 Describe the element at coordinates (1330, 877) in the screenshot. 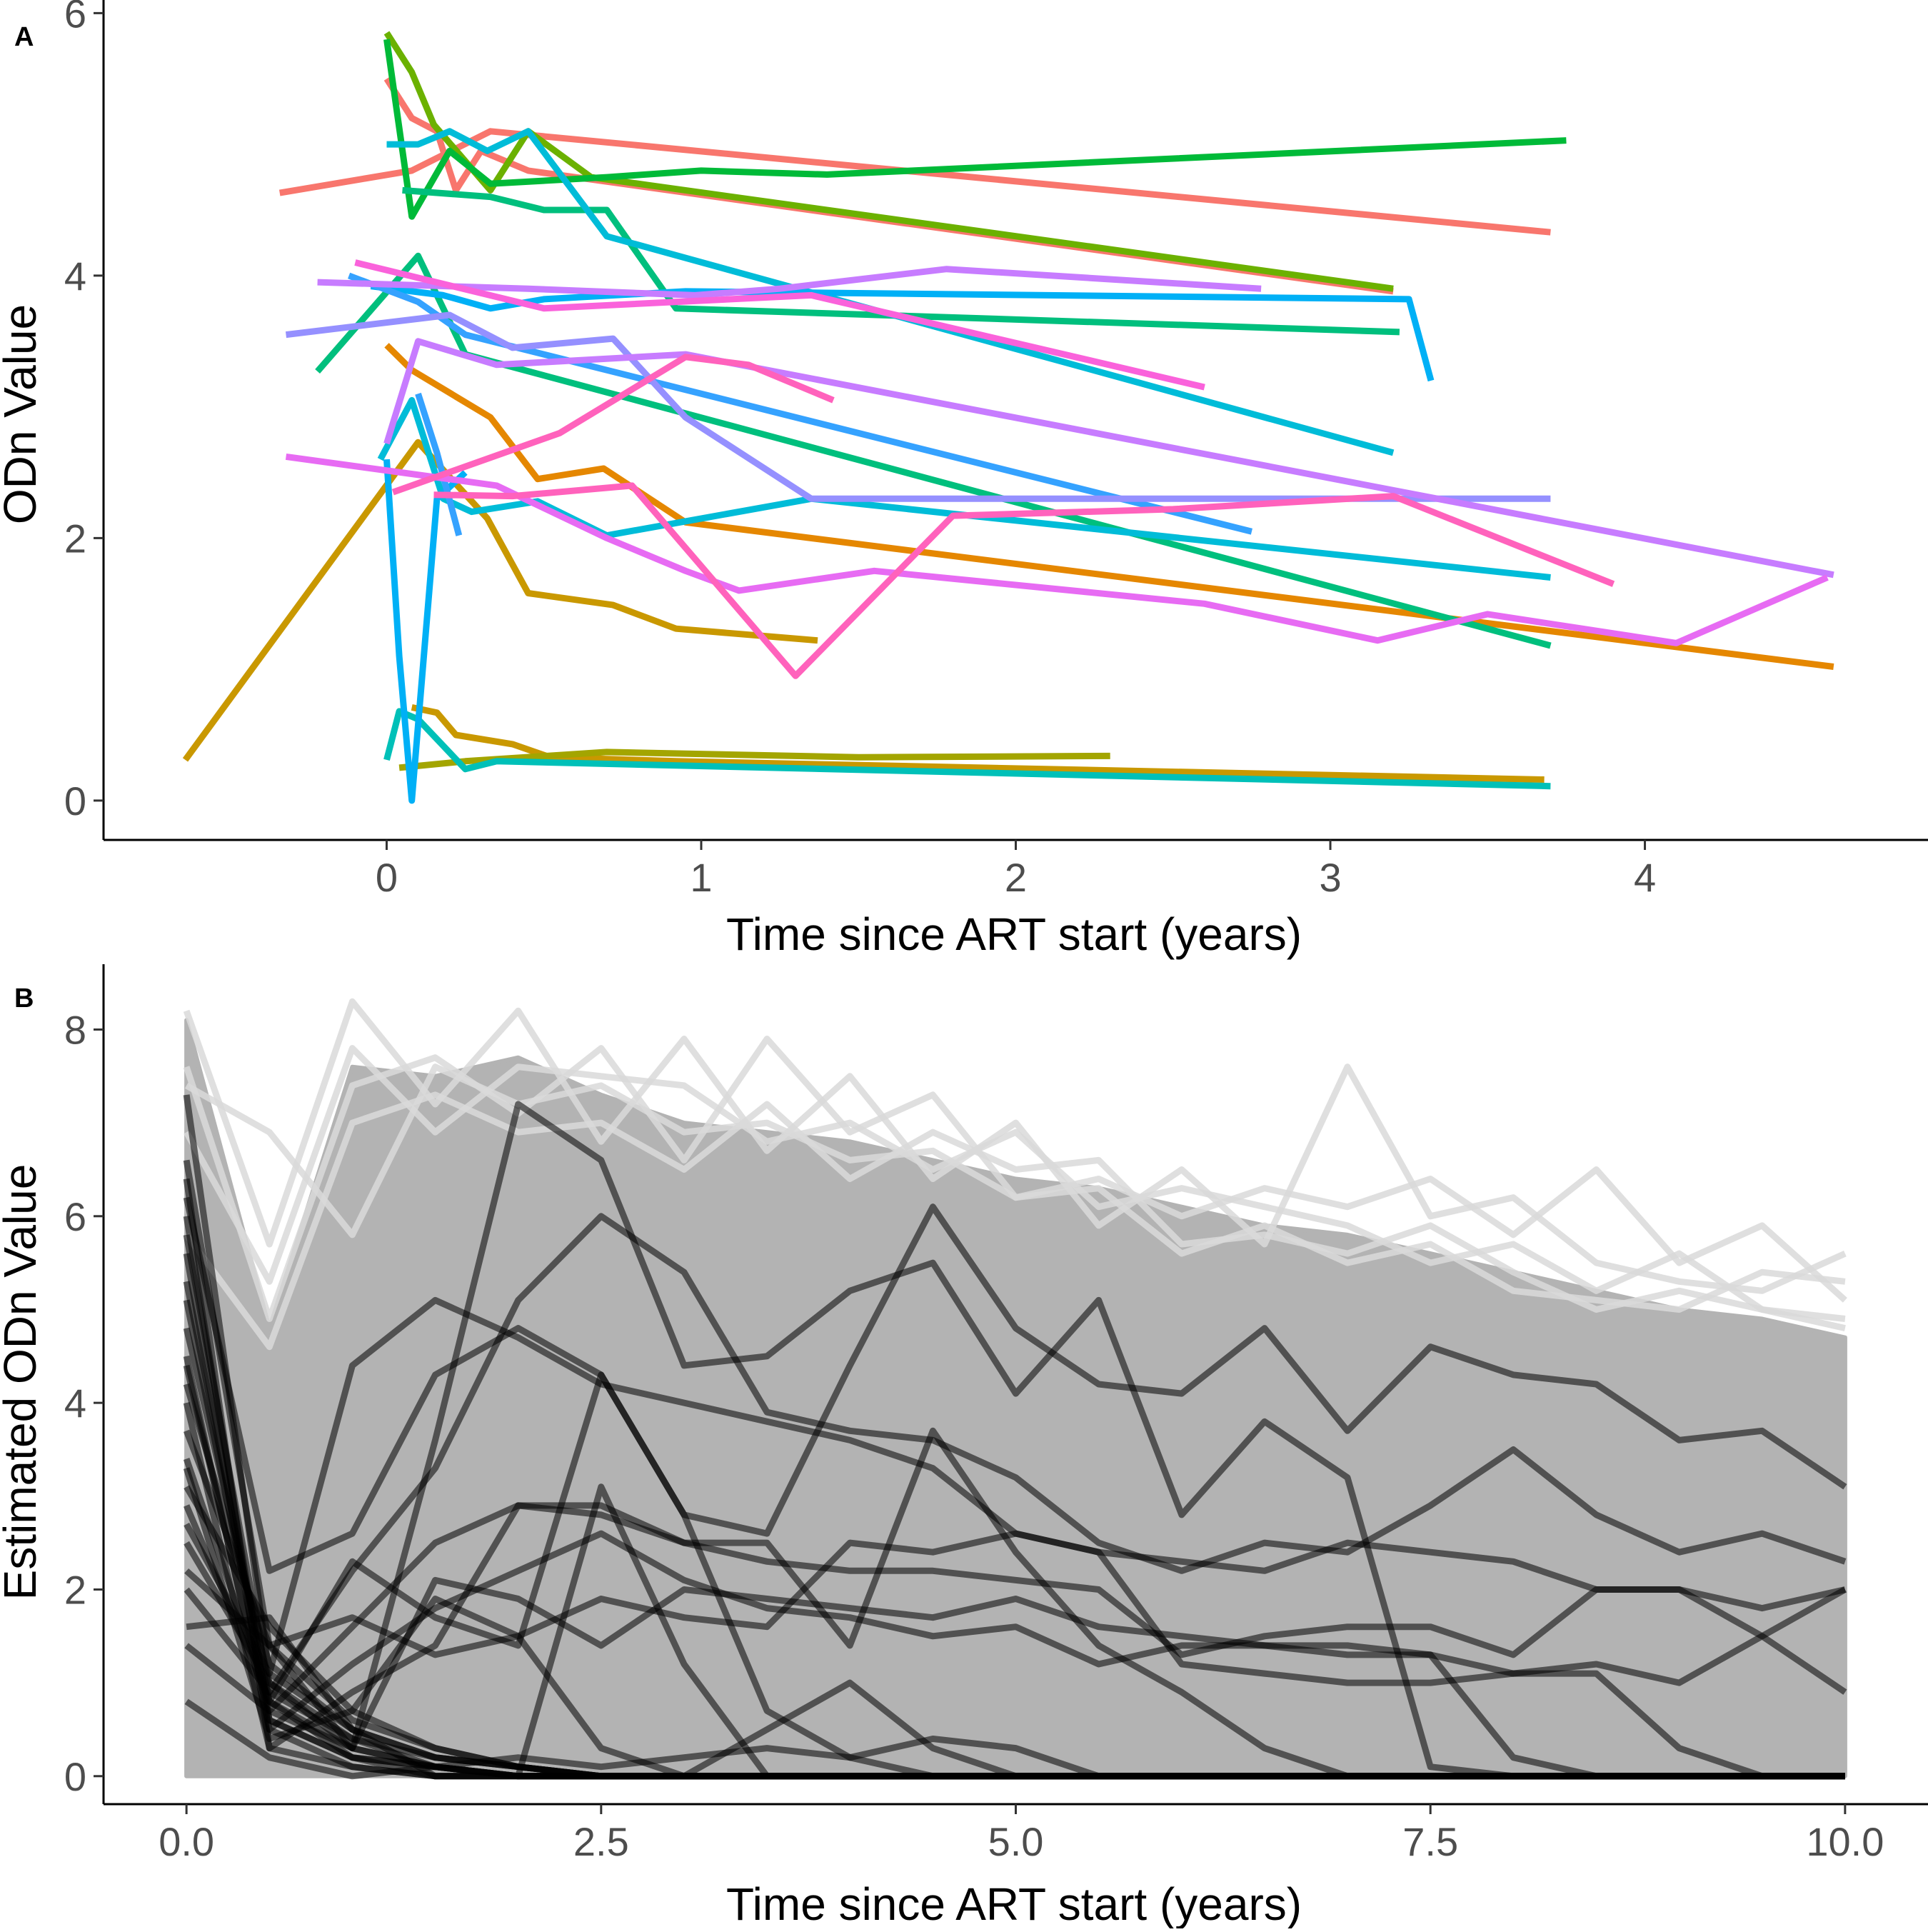

I see `panel-a-x-tick-label: 3` at that location.